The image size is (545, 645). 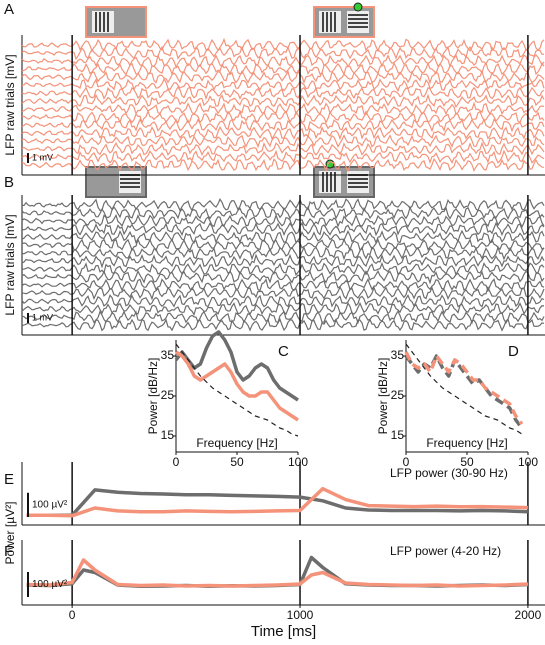 What do you see at coordinates (283, 351) in the screenshot?
I see `panel-label: C` at bounding box center [283, 351].